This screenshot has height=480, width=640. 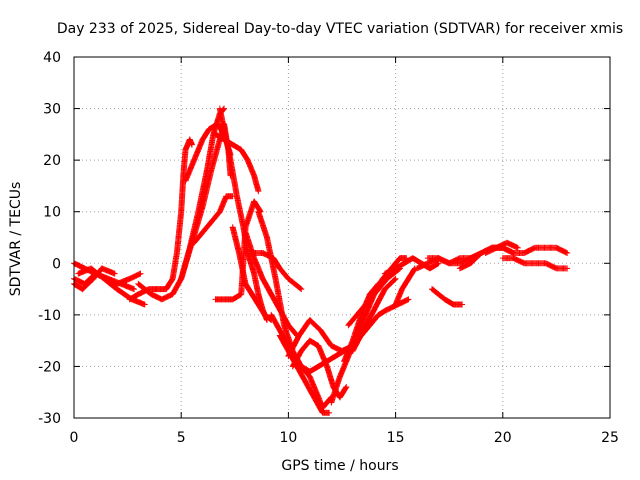 What do you see at coordinates (610, 438) in the screenshot?
I see `x-tick-label: 25` at bounding box center [610, 438].